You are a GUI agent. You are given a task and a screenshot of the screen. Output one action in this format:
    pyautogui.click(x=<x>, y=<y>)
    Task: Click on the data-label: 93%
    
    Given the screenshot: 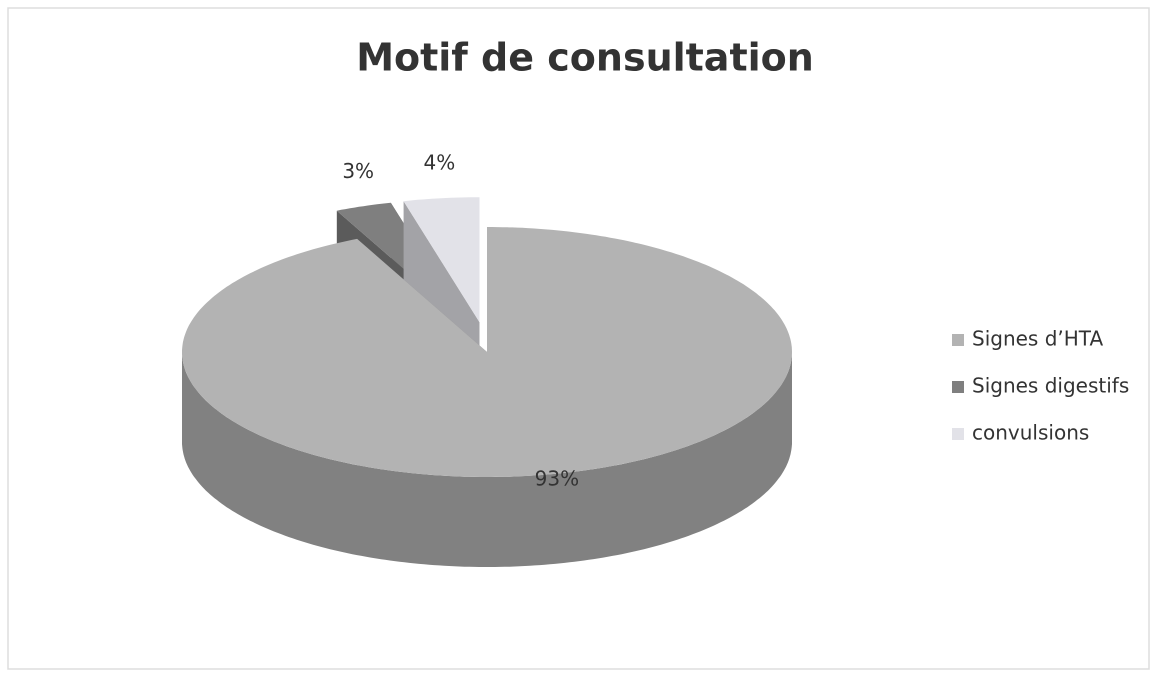 What is the action you would take?
    pyautogui.click(x=557, y=479)
    